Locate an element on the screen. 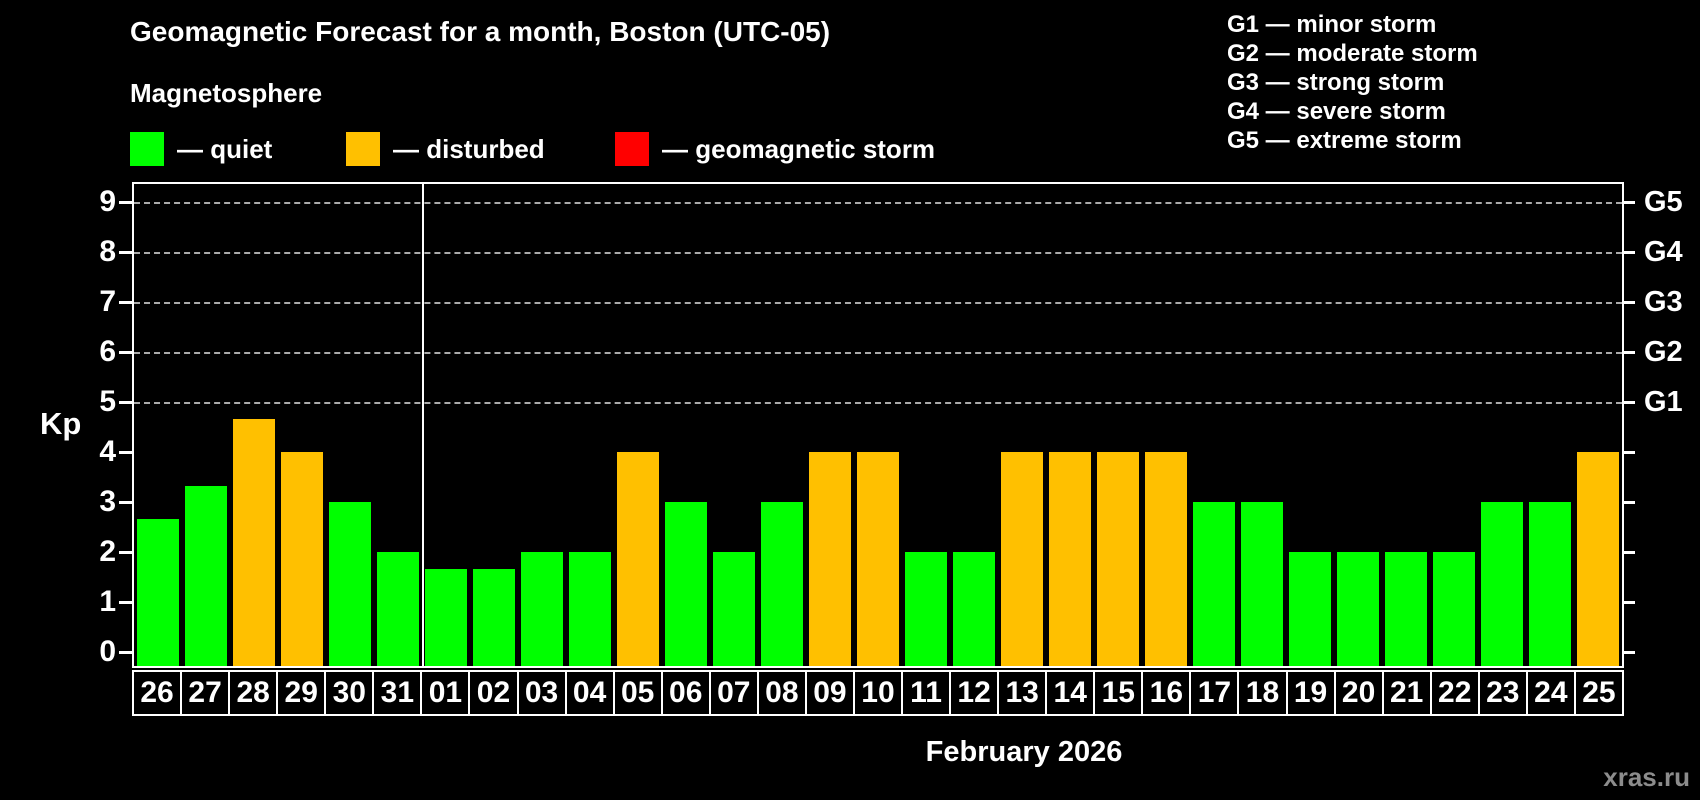  day-label-08: 08 is located at coordinates (781, 693).